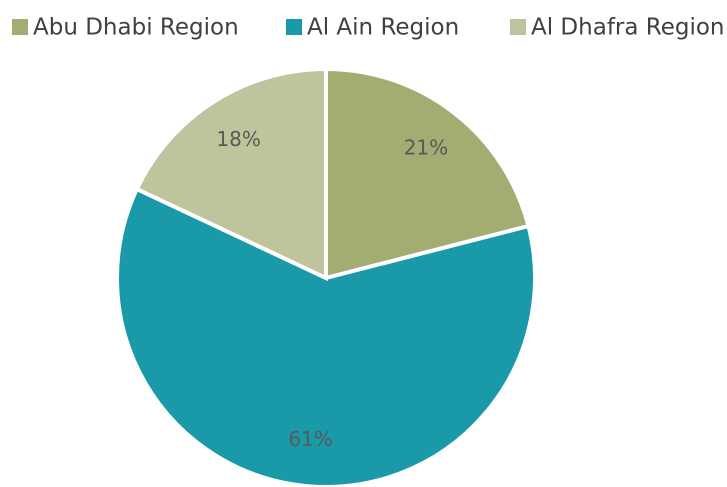 The width and height of the screenshot is (727, 487). I want to click on legend-label: Abu Dhabi Region, so click(136, 28).